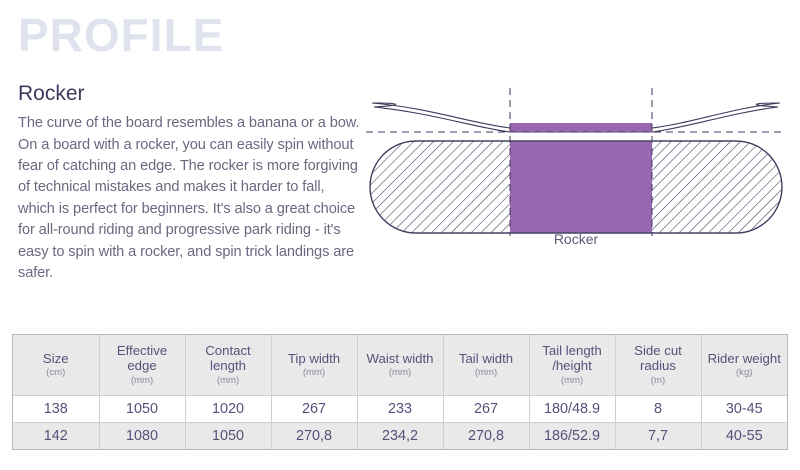 Image resolution: width=800 pixels, height=470 pixels. What do you see at coordinates (572, 408) in the screenshot?
I see `cell-tail-length-height: 180/48.9` at bounding box center [572, 408].